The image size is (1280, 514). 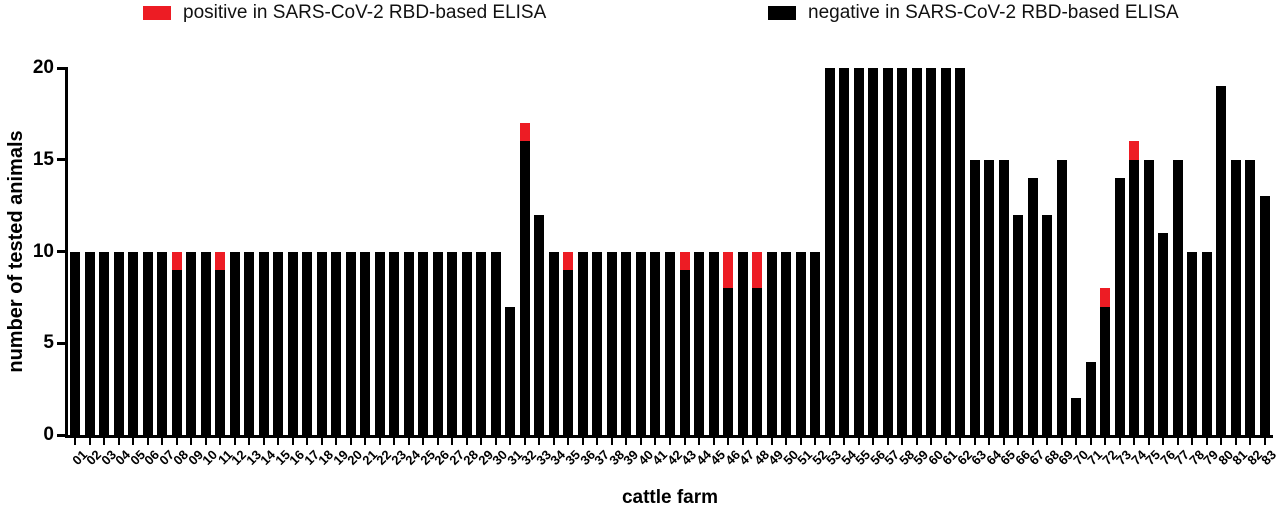 What do you see at coordinates (669, 436) in the screenshot?
I see `x-axis-line` at bounding box center [669, 436].